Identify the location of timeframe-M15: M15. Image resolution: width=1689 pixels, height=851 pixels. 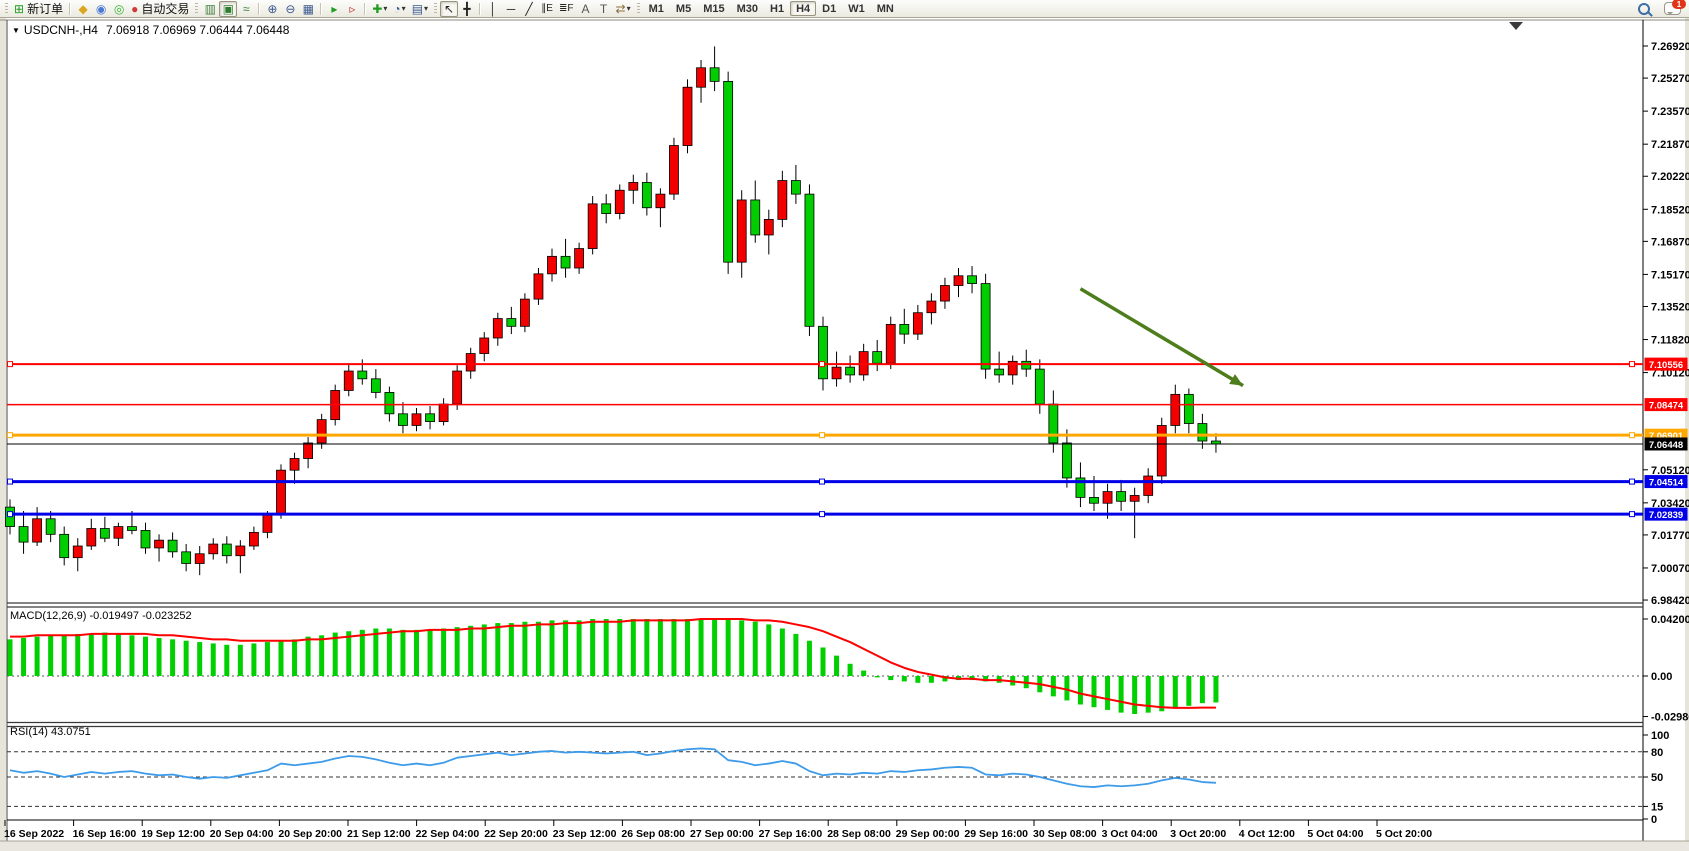
(714, 8).